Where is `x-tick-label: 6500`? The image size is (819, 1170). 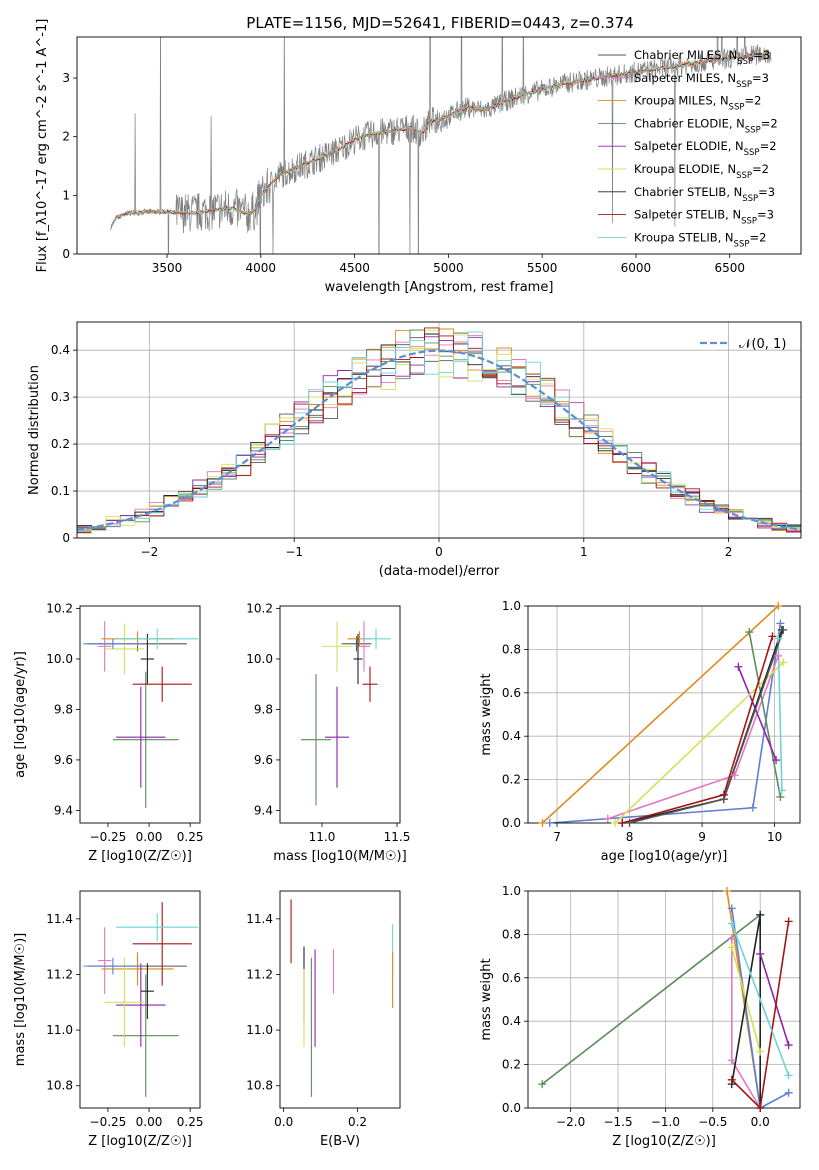
x-tick-label: 6500 is located at coordinates (729, 268).